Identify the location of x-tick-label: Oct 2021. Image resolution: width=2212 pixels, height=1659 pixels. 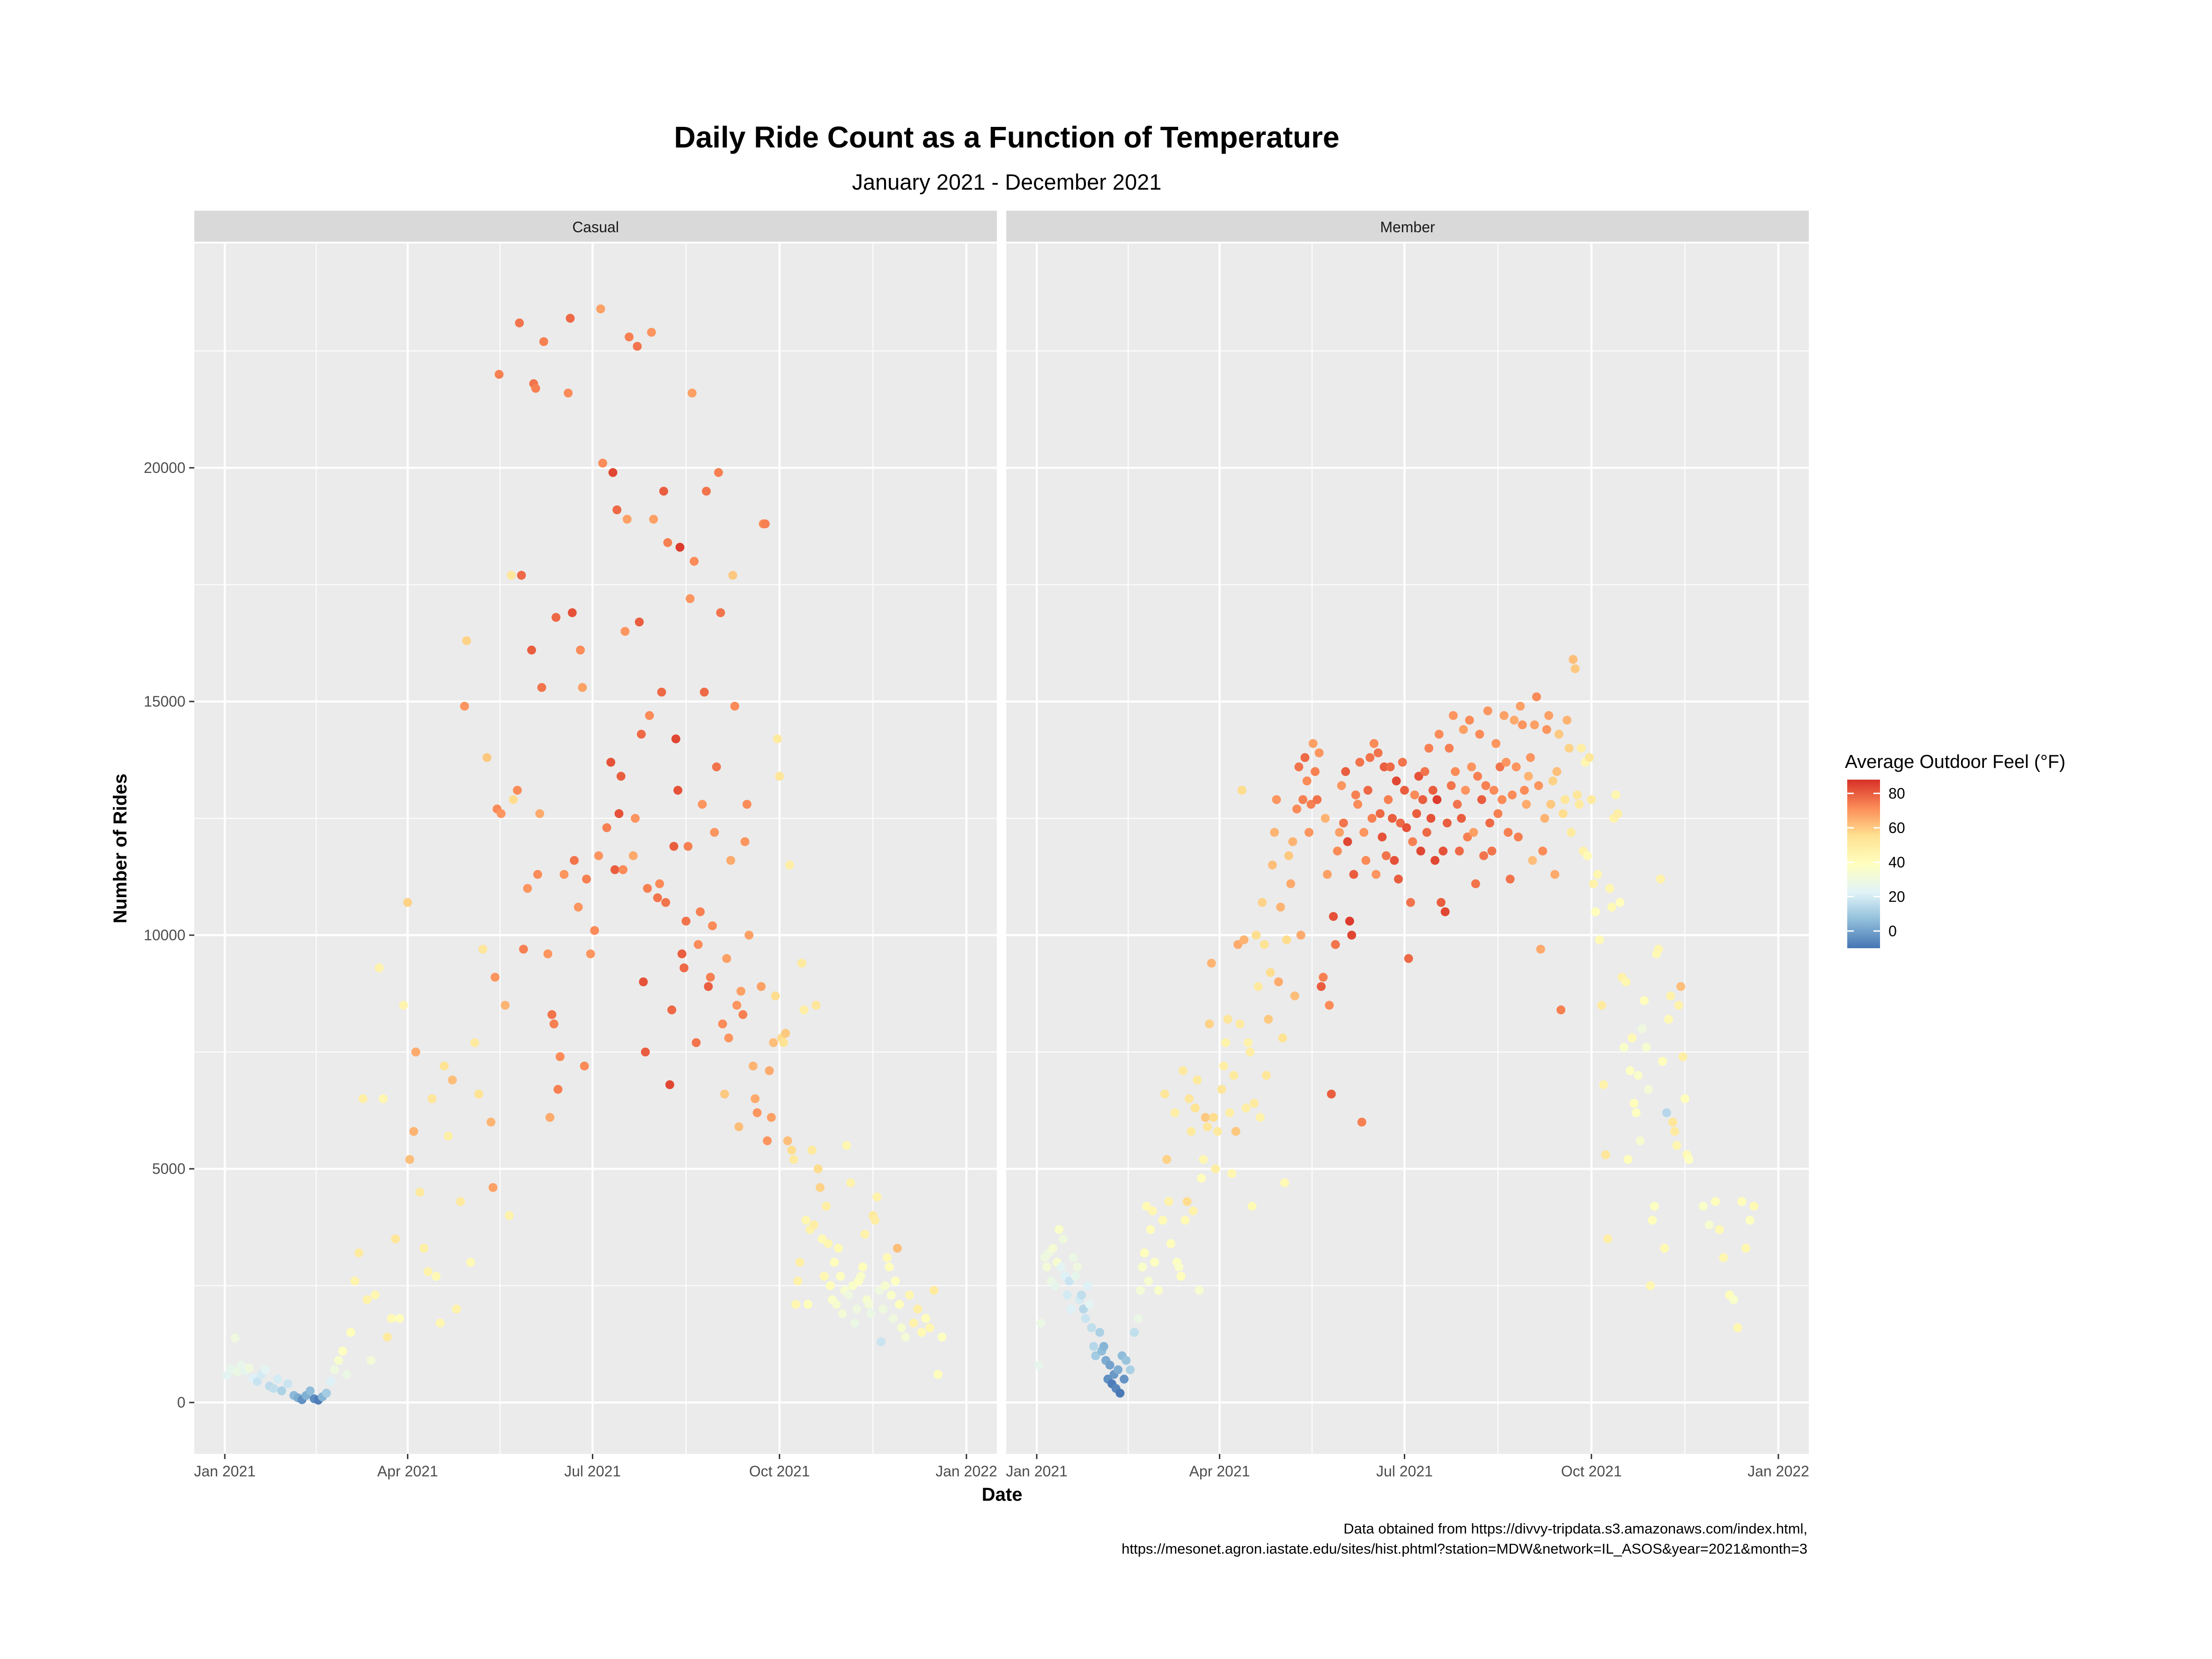
(1591, 1471).